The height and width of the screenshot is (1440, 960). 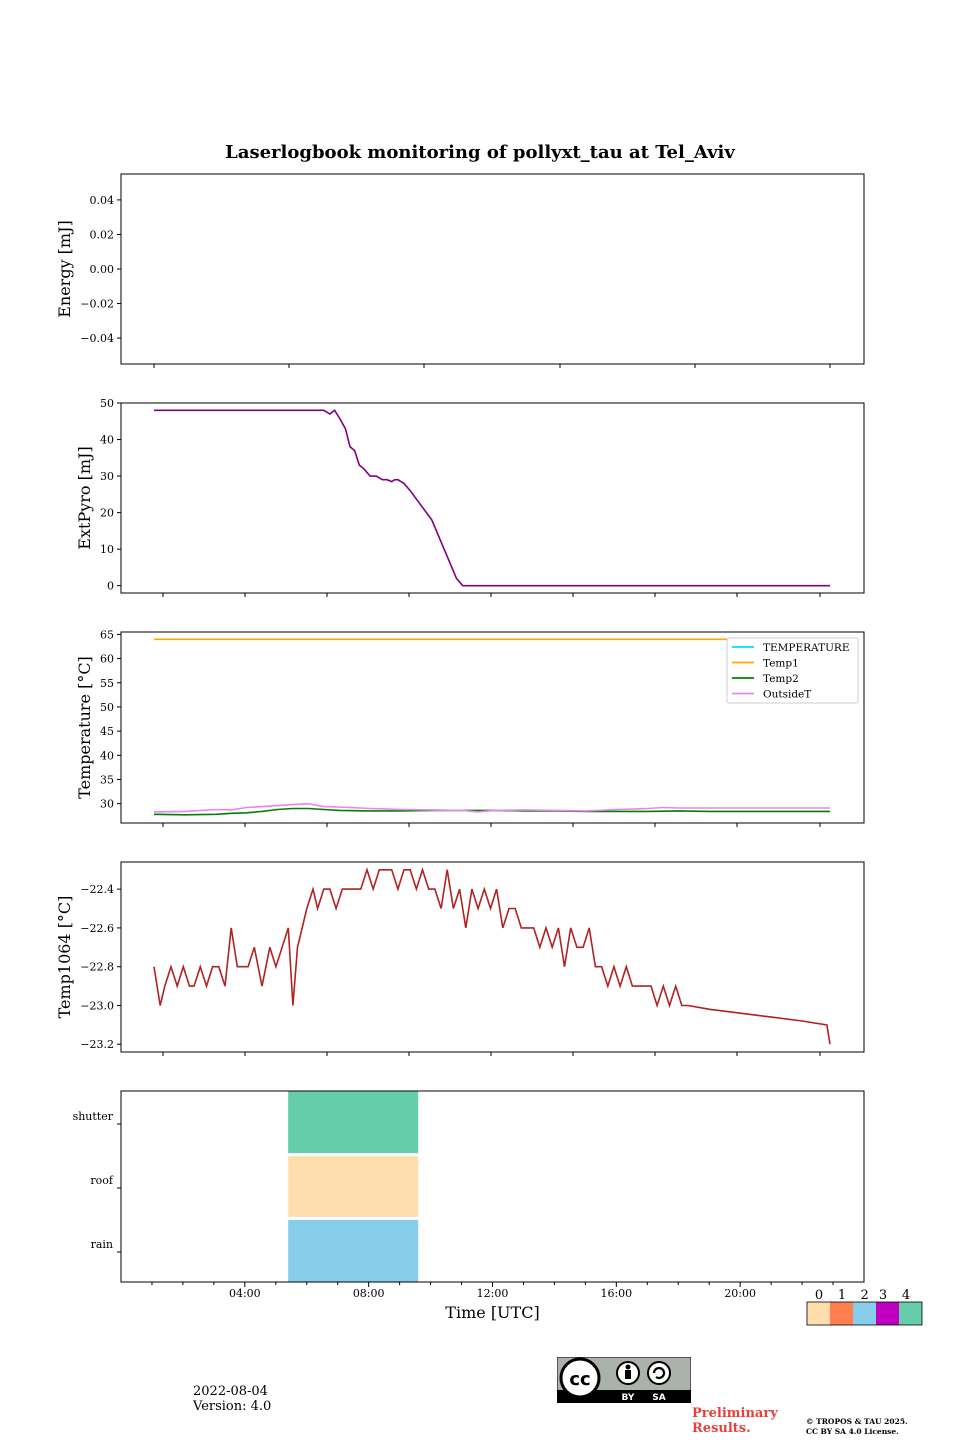 I want to click on flag-block-rain, so click(x=353, y=1250).